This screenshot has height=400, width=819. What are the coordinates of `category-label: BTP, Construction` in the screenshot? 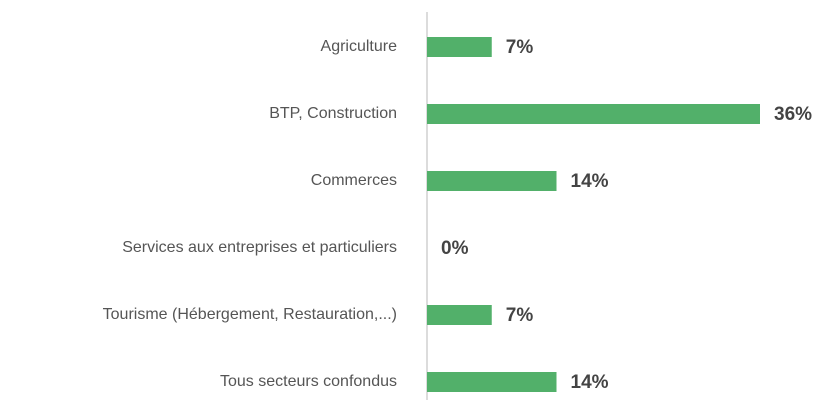 It's located at (333, 113).